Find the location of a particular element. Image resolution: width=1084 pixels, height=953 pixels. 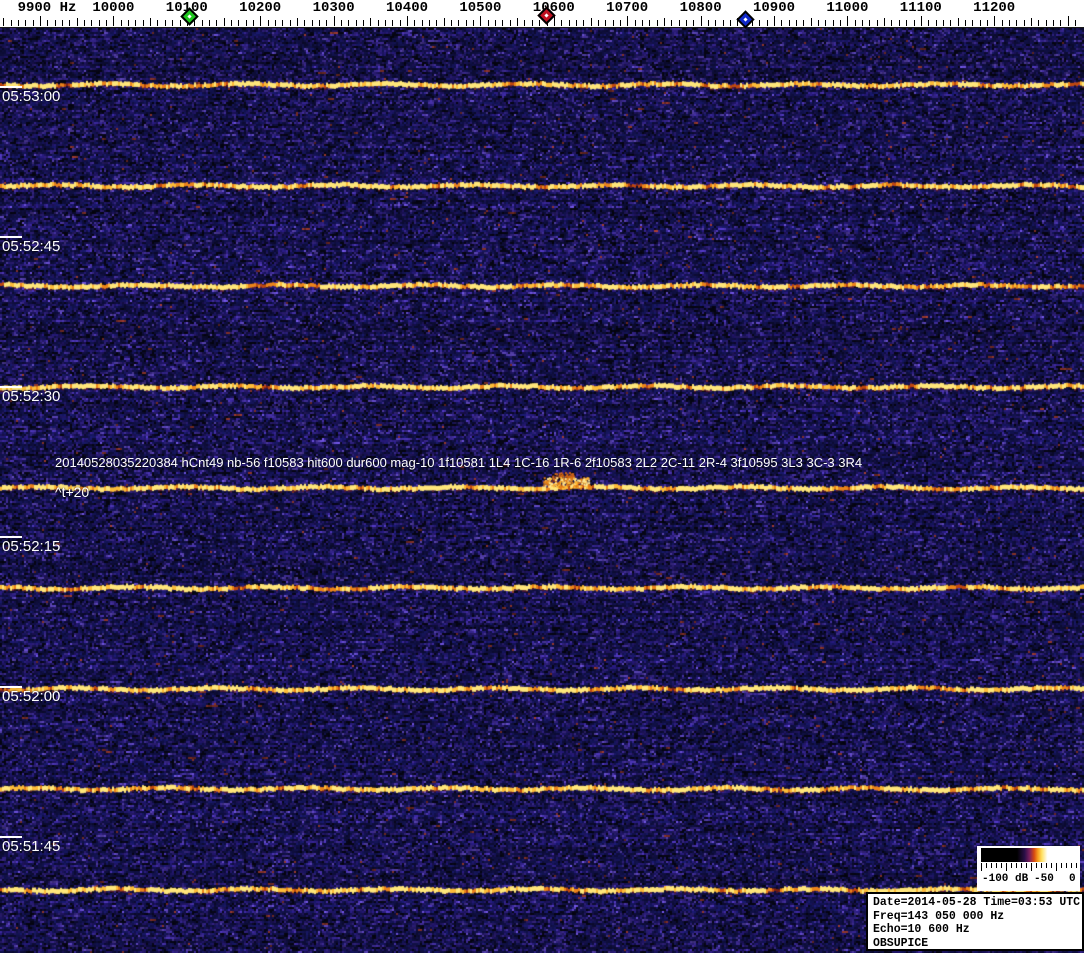

colorbar-min-label: -100 dB is located at coordinates (1005, 879).